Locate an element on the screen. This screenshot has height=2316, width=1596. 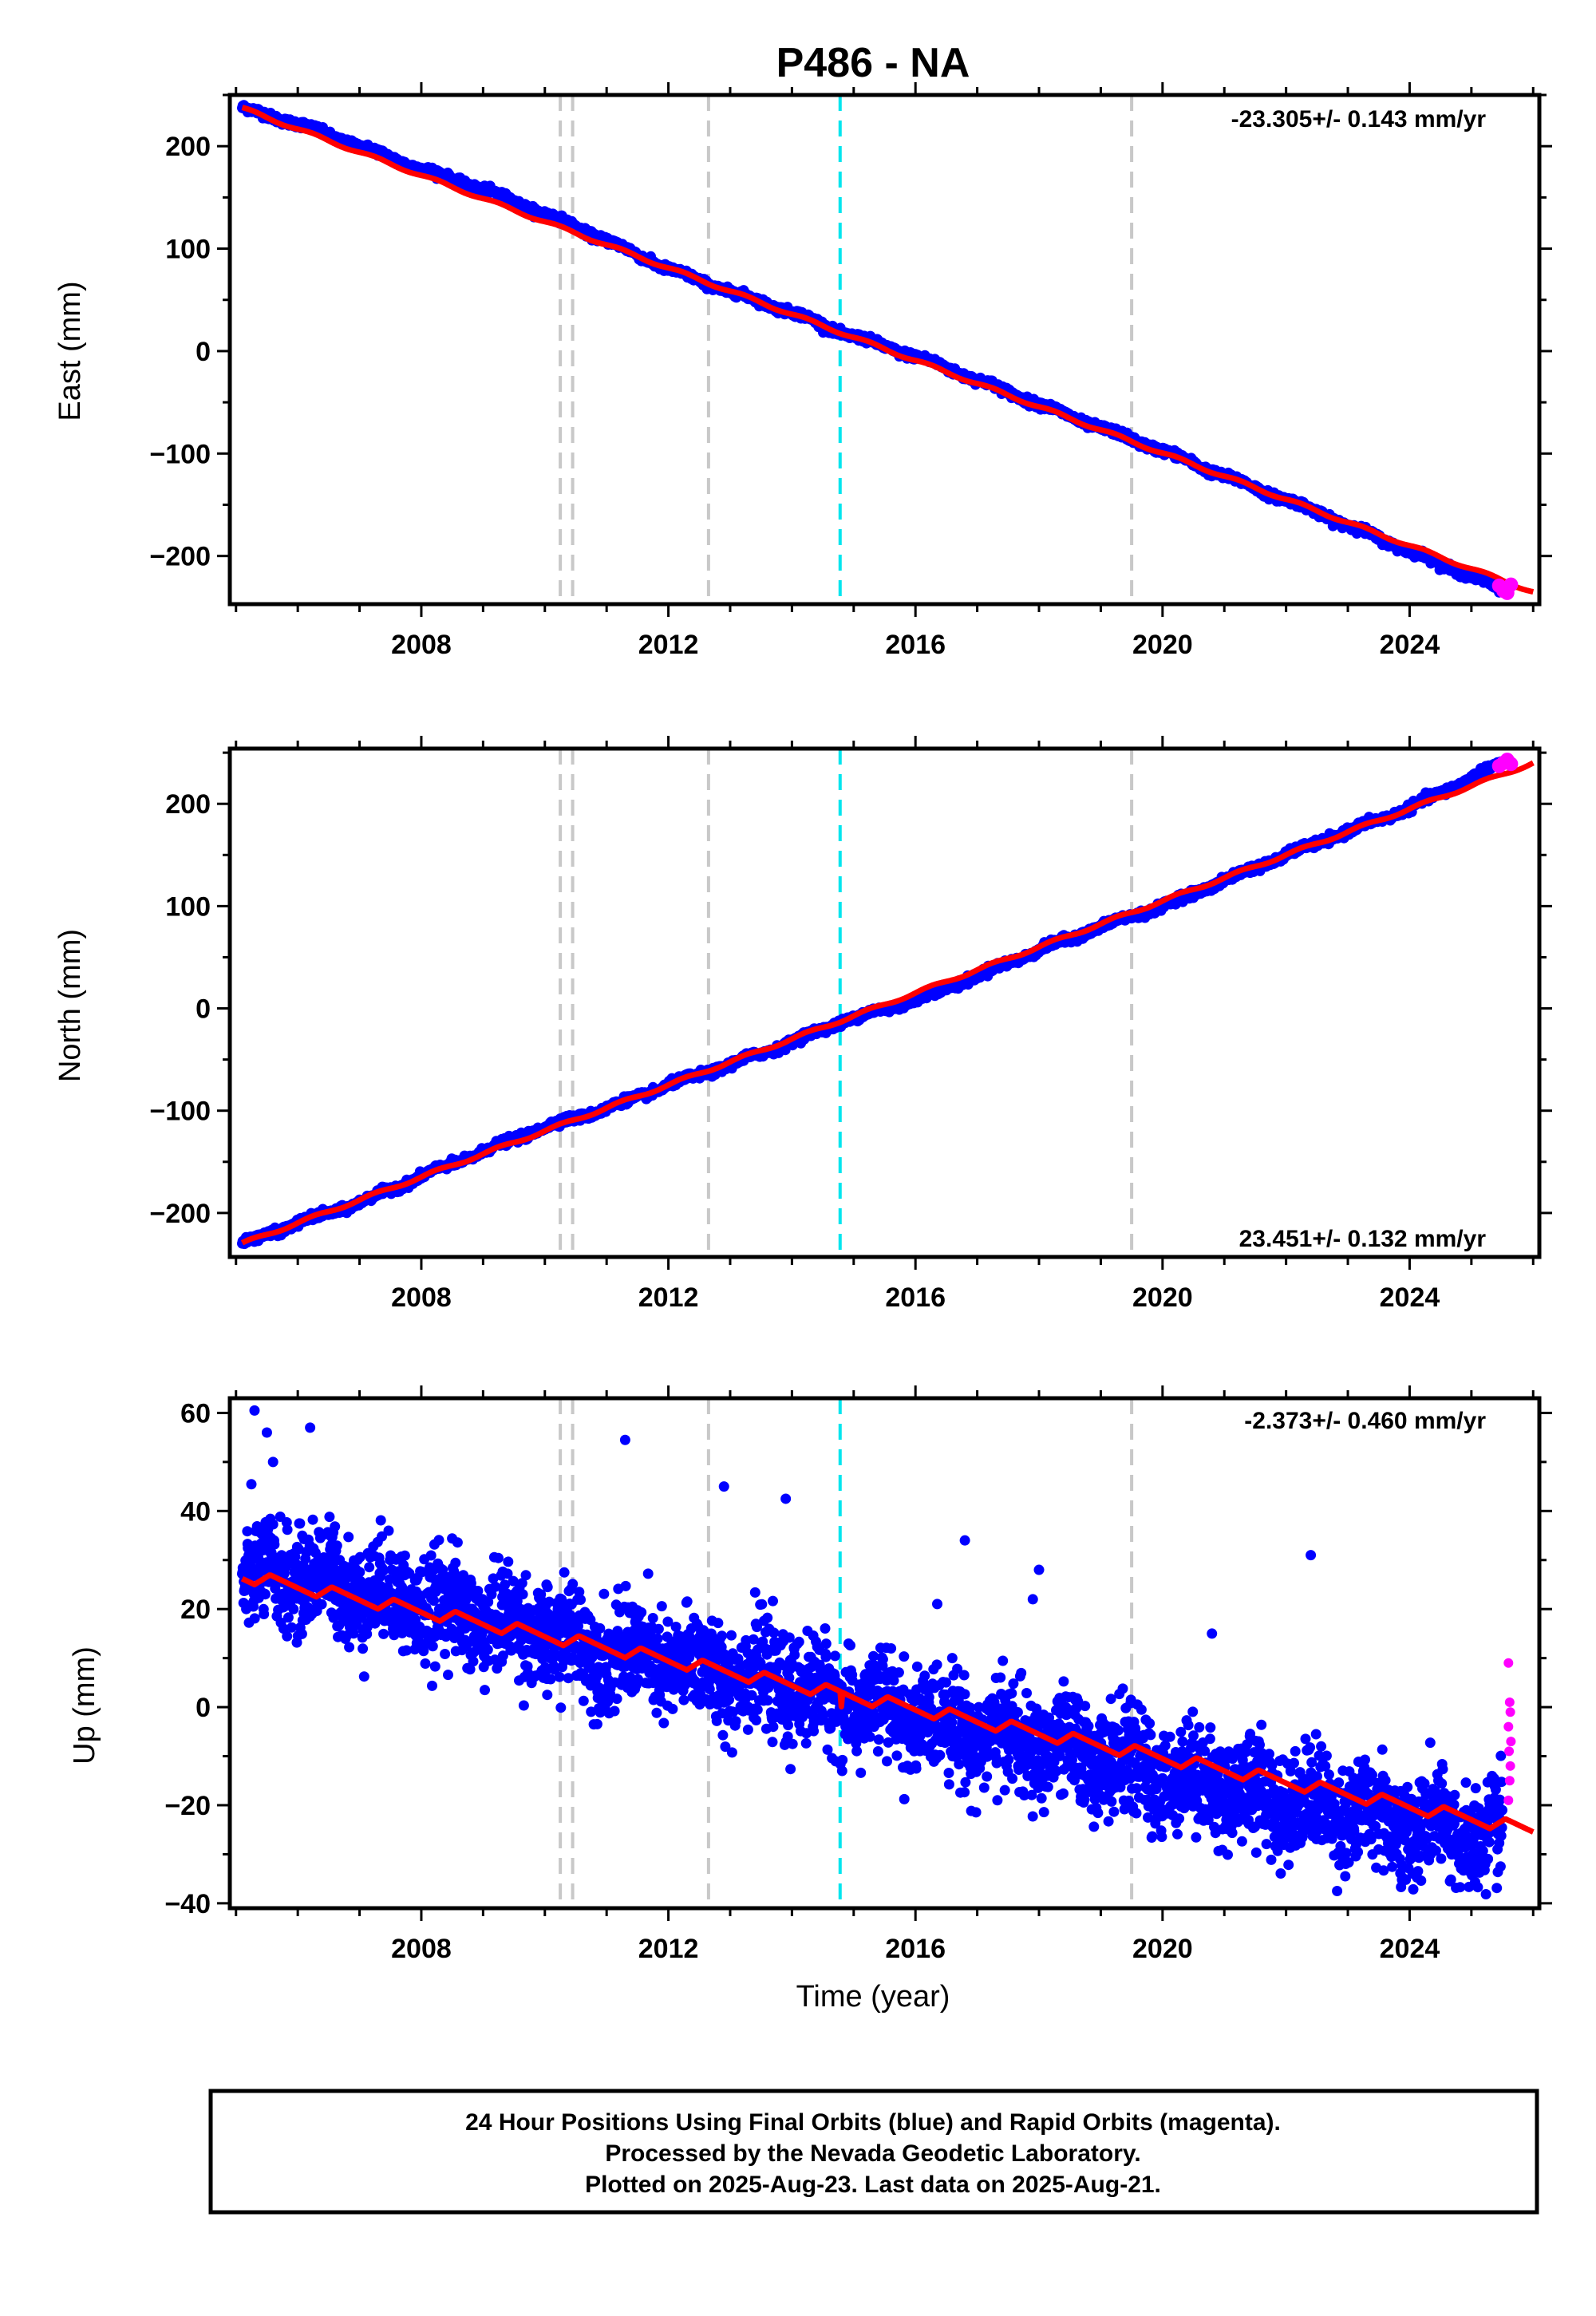
up-ylabel: Up (mm) is located at coordinates (84, 1705).